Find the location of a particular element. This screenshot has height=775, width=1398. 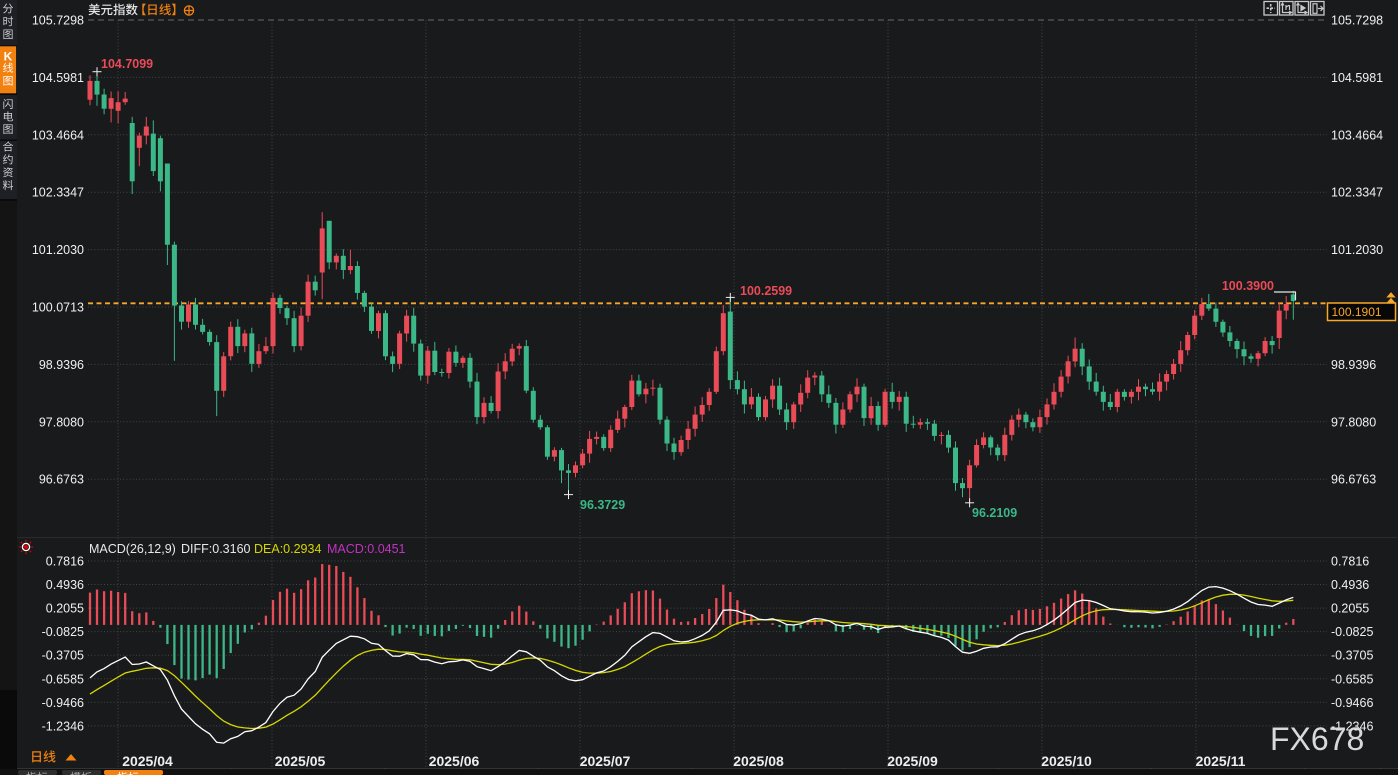

svg-text: 104.7099 is located at coordinates (127, 64).